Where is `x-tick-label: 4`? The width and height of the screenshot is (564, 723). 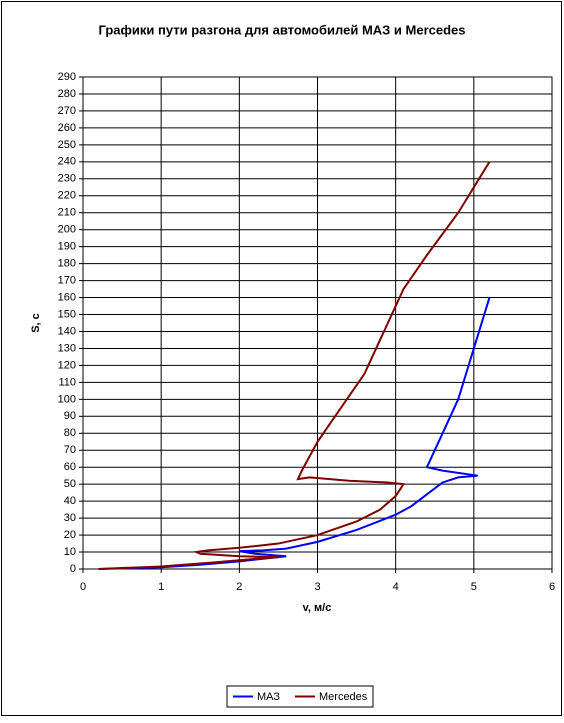 x-tick-label: 4 is located at coordinates (396, 587).